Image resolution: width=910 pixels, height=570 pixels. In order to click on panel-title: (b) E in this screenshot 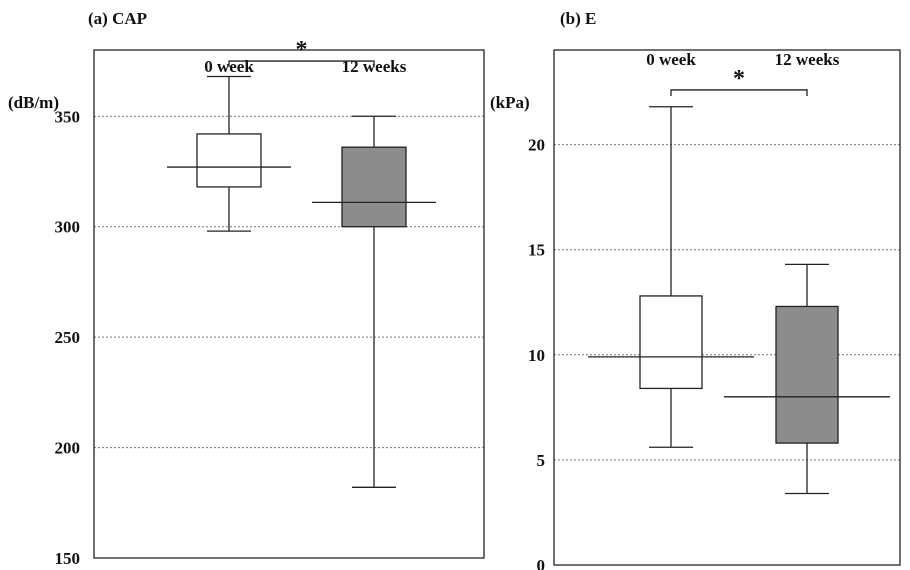, I will do `click(578, 18)`.